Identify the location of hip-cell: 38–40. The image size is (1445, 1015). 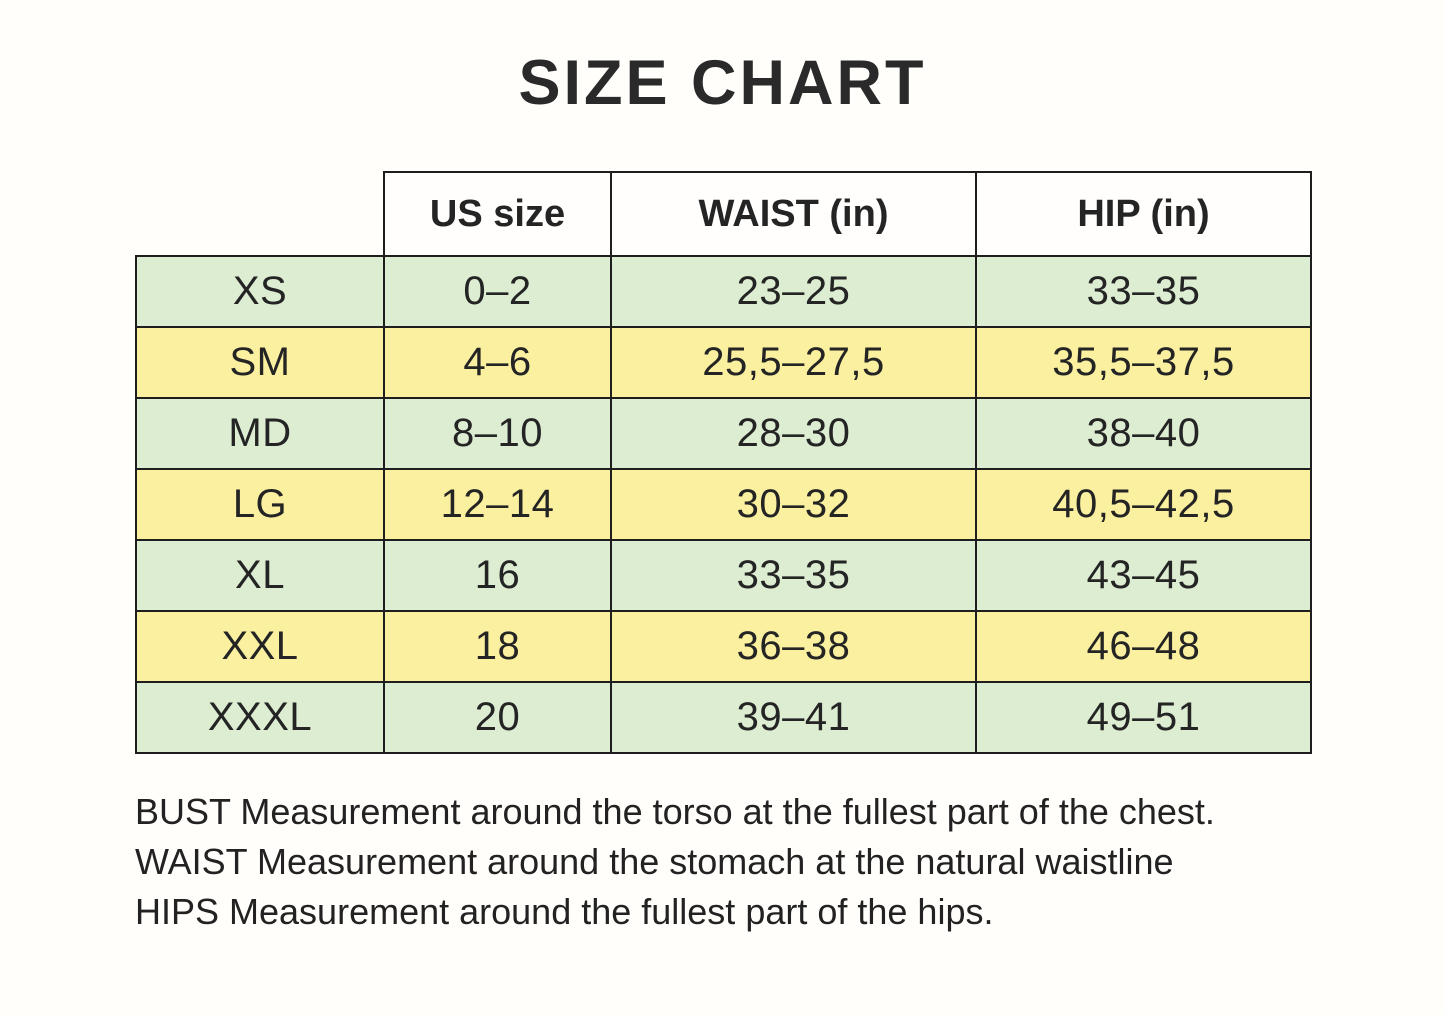
(1143, 433).